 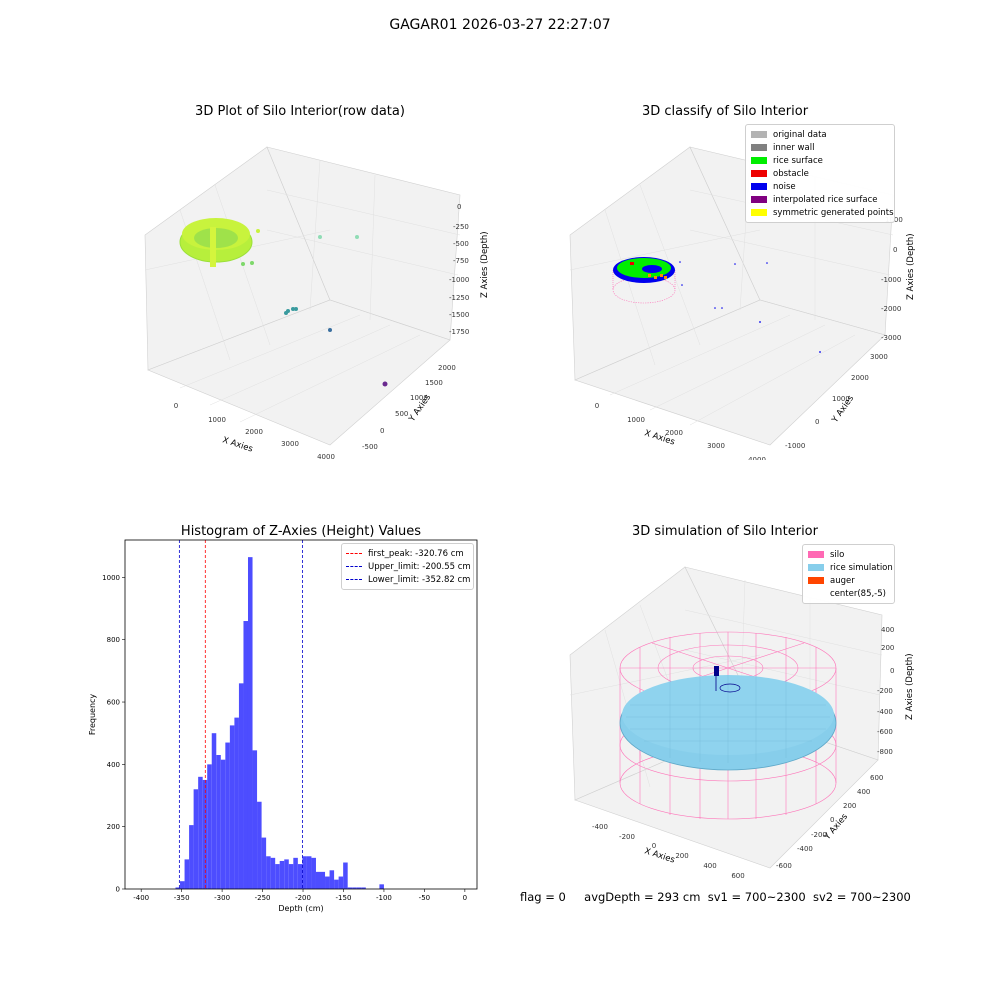 What do you see at coordinates (911, 266) in the screenshot?
I see `classify-z-label: Z Axies (Depth)` at bounding box center [911, 266].